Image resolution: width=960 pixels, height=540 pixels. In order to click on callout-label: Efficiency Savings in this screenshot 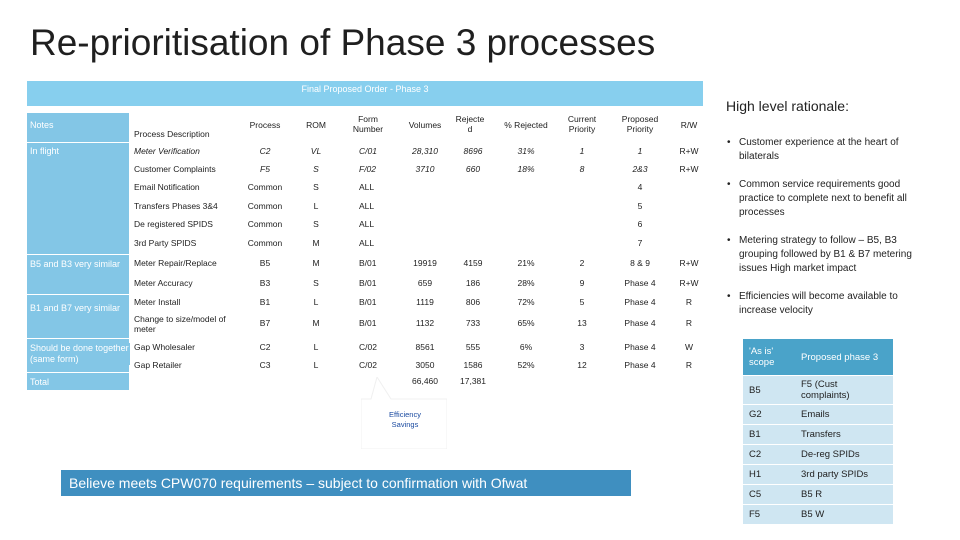, I will do `click(405, 419)`.